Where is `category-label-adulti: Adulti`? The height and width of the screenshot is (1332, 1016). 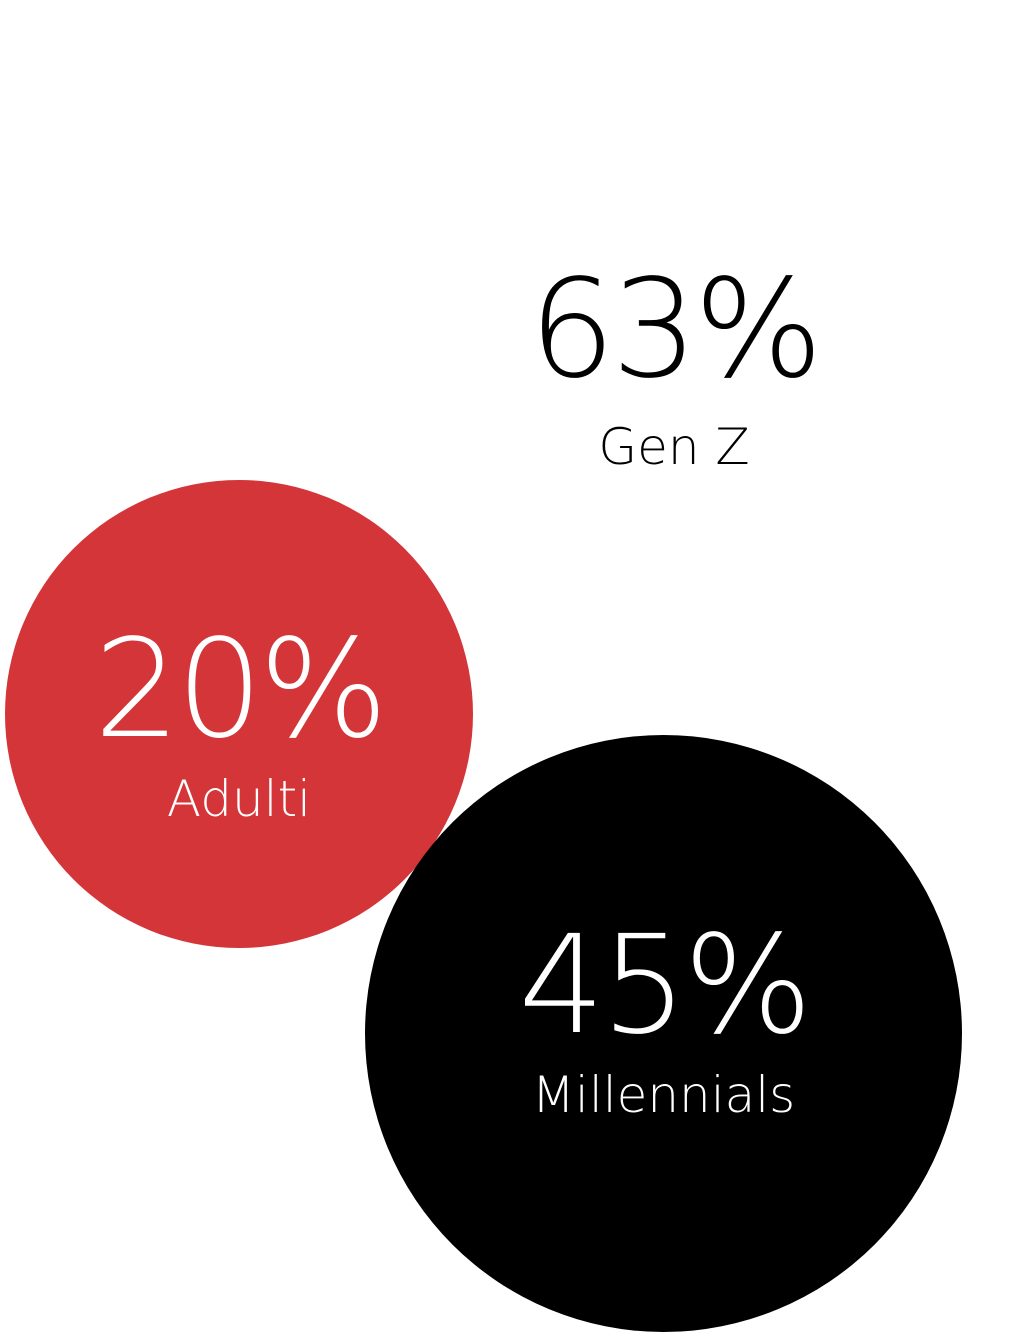 category-label-adulti: Adulti is located at coordinates (239, 799).